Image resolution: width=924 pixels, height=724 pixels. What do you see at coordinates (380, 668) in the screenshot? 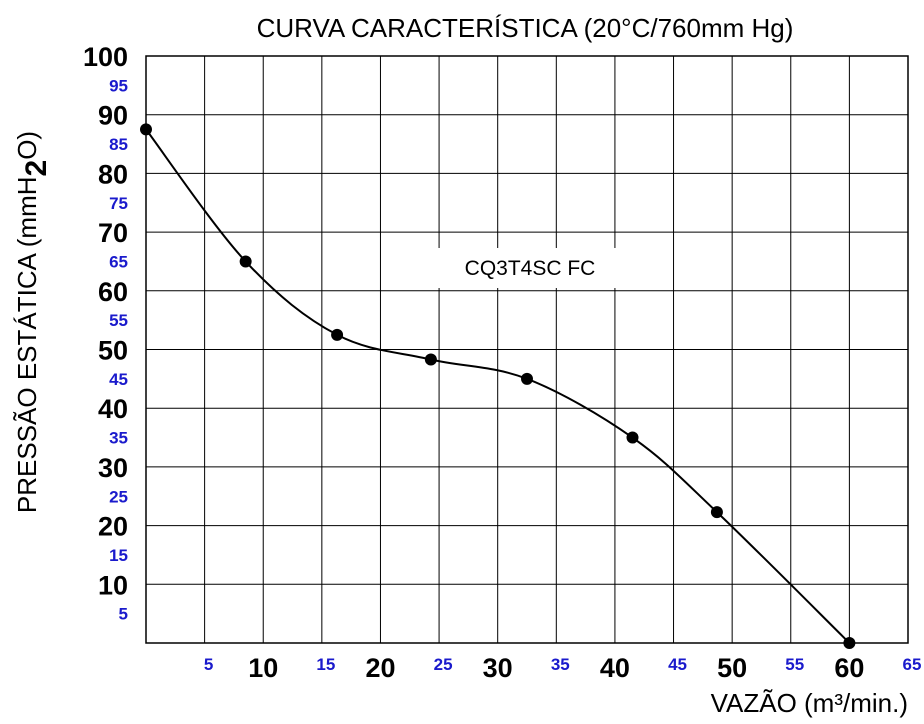
I see `x-tick-label: 20` at bounding box center [380, 668].